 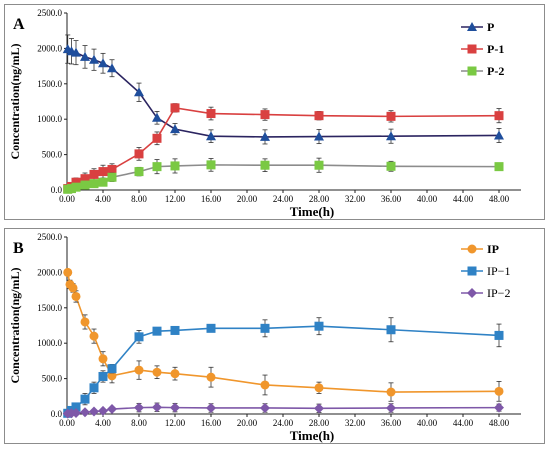 I want to click on legend-label: P, so click(x=490, y=27).